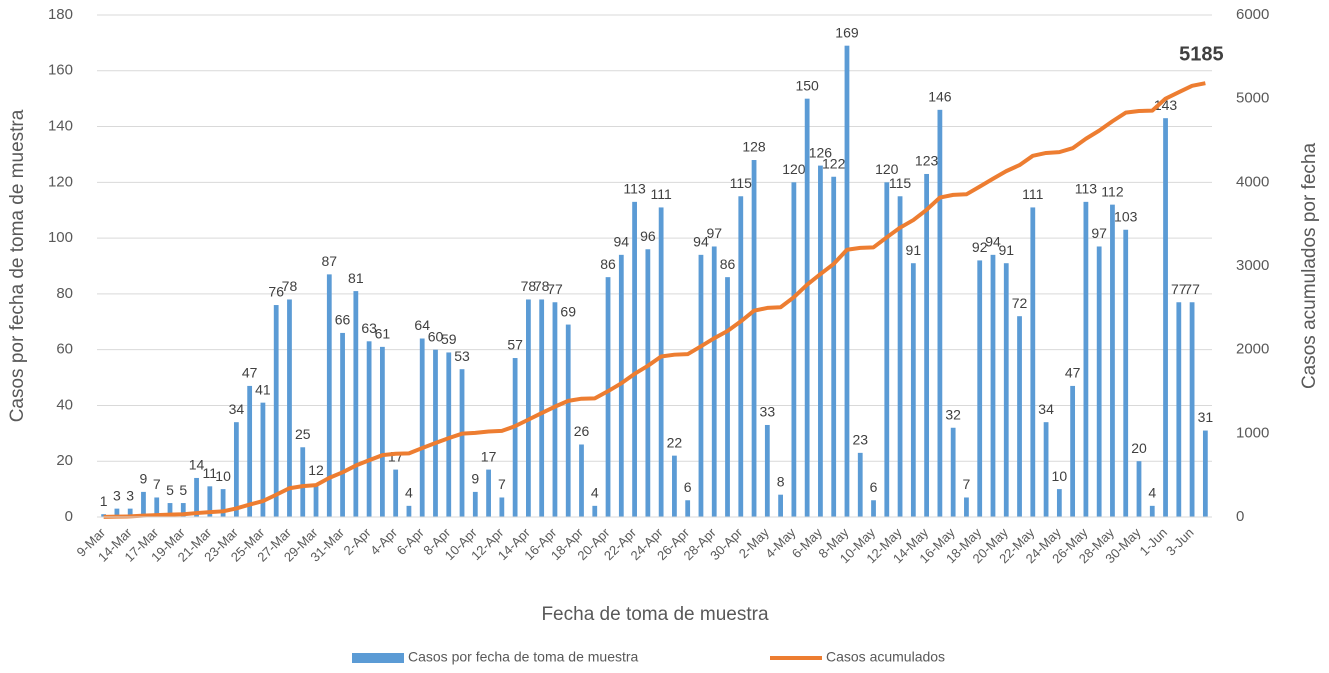 Image resolution: width=1329 pixels, height=673 pixels. What do you see at coordinates (250, 373) in the screenshot?
I see `data-label: 47` at bounding box center [250, 373].